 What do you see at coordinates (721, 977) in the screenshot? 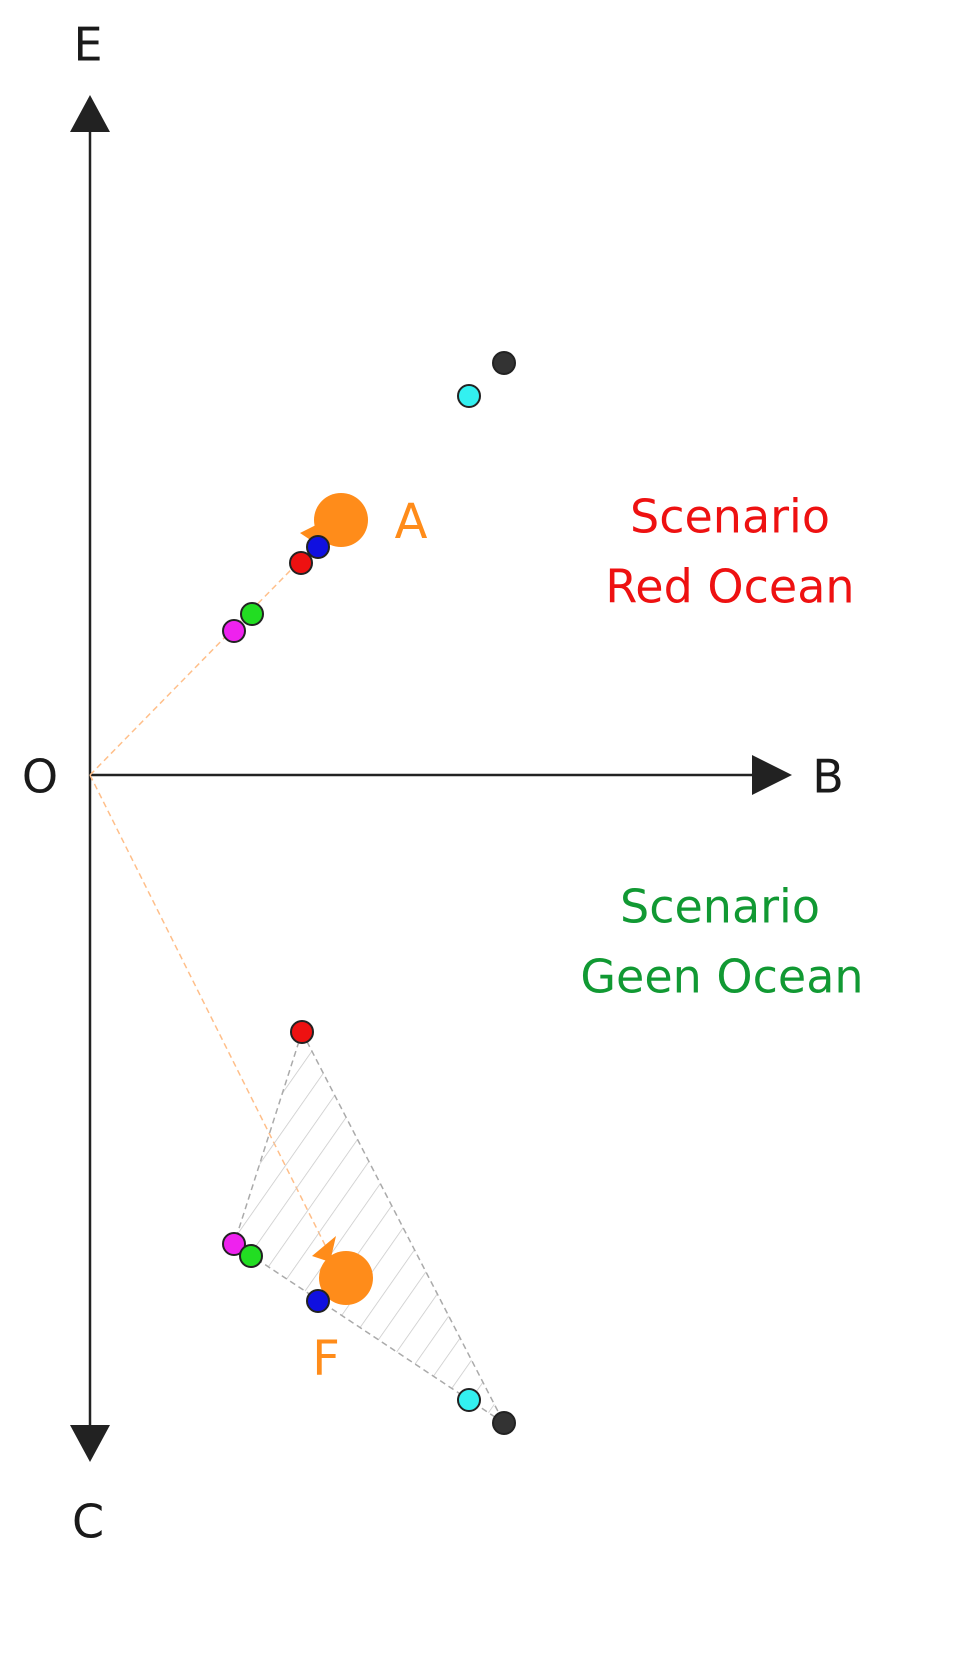
I see `scenario-label: Geen Ocean` at bounding box center [721, 977].